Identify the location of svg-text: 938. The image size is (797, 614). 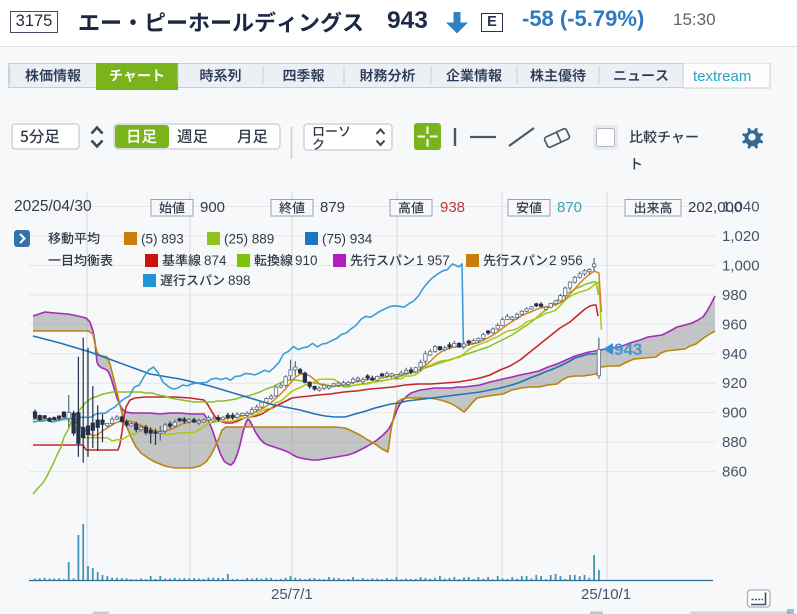
(452, 207).